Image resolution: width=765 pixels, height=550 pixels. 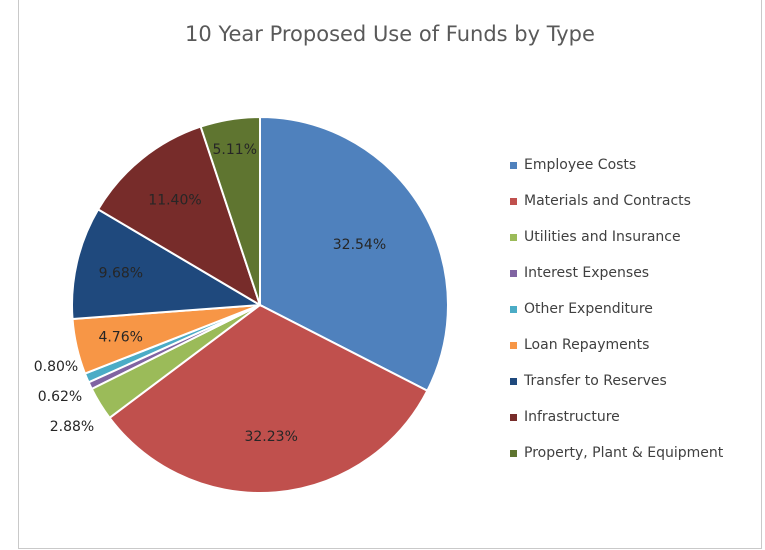 What do you see at coordinates (60, 397) in the screenshot?
I see `data-label-interest-expenses: 0.62%` at bounding box center [60, 397].